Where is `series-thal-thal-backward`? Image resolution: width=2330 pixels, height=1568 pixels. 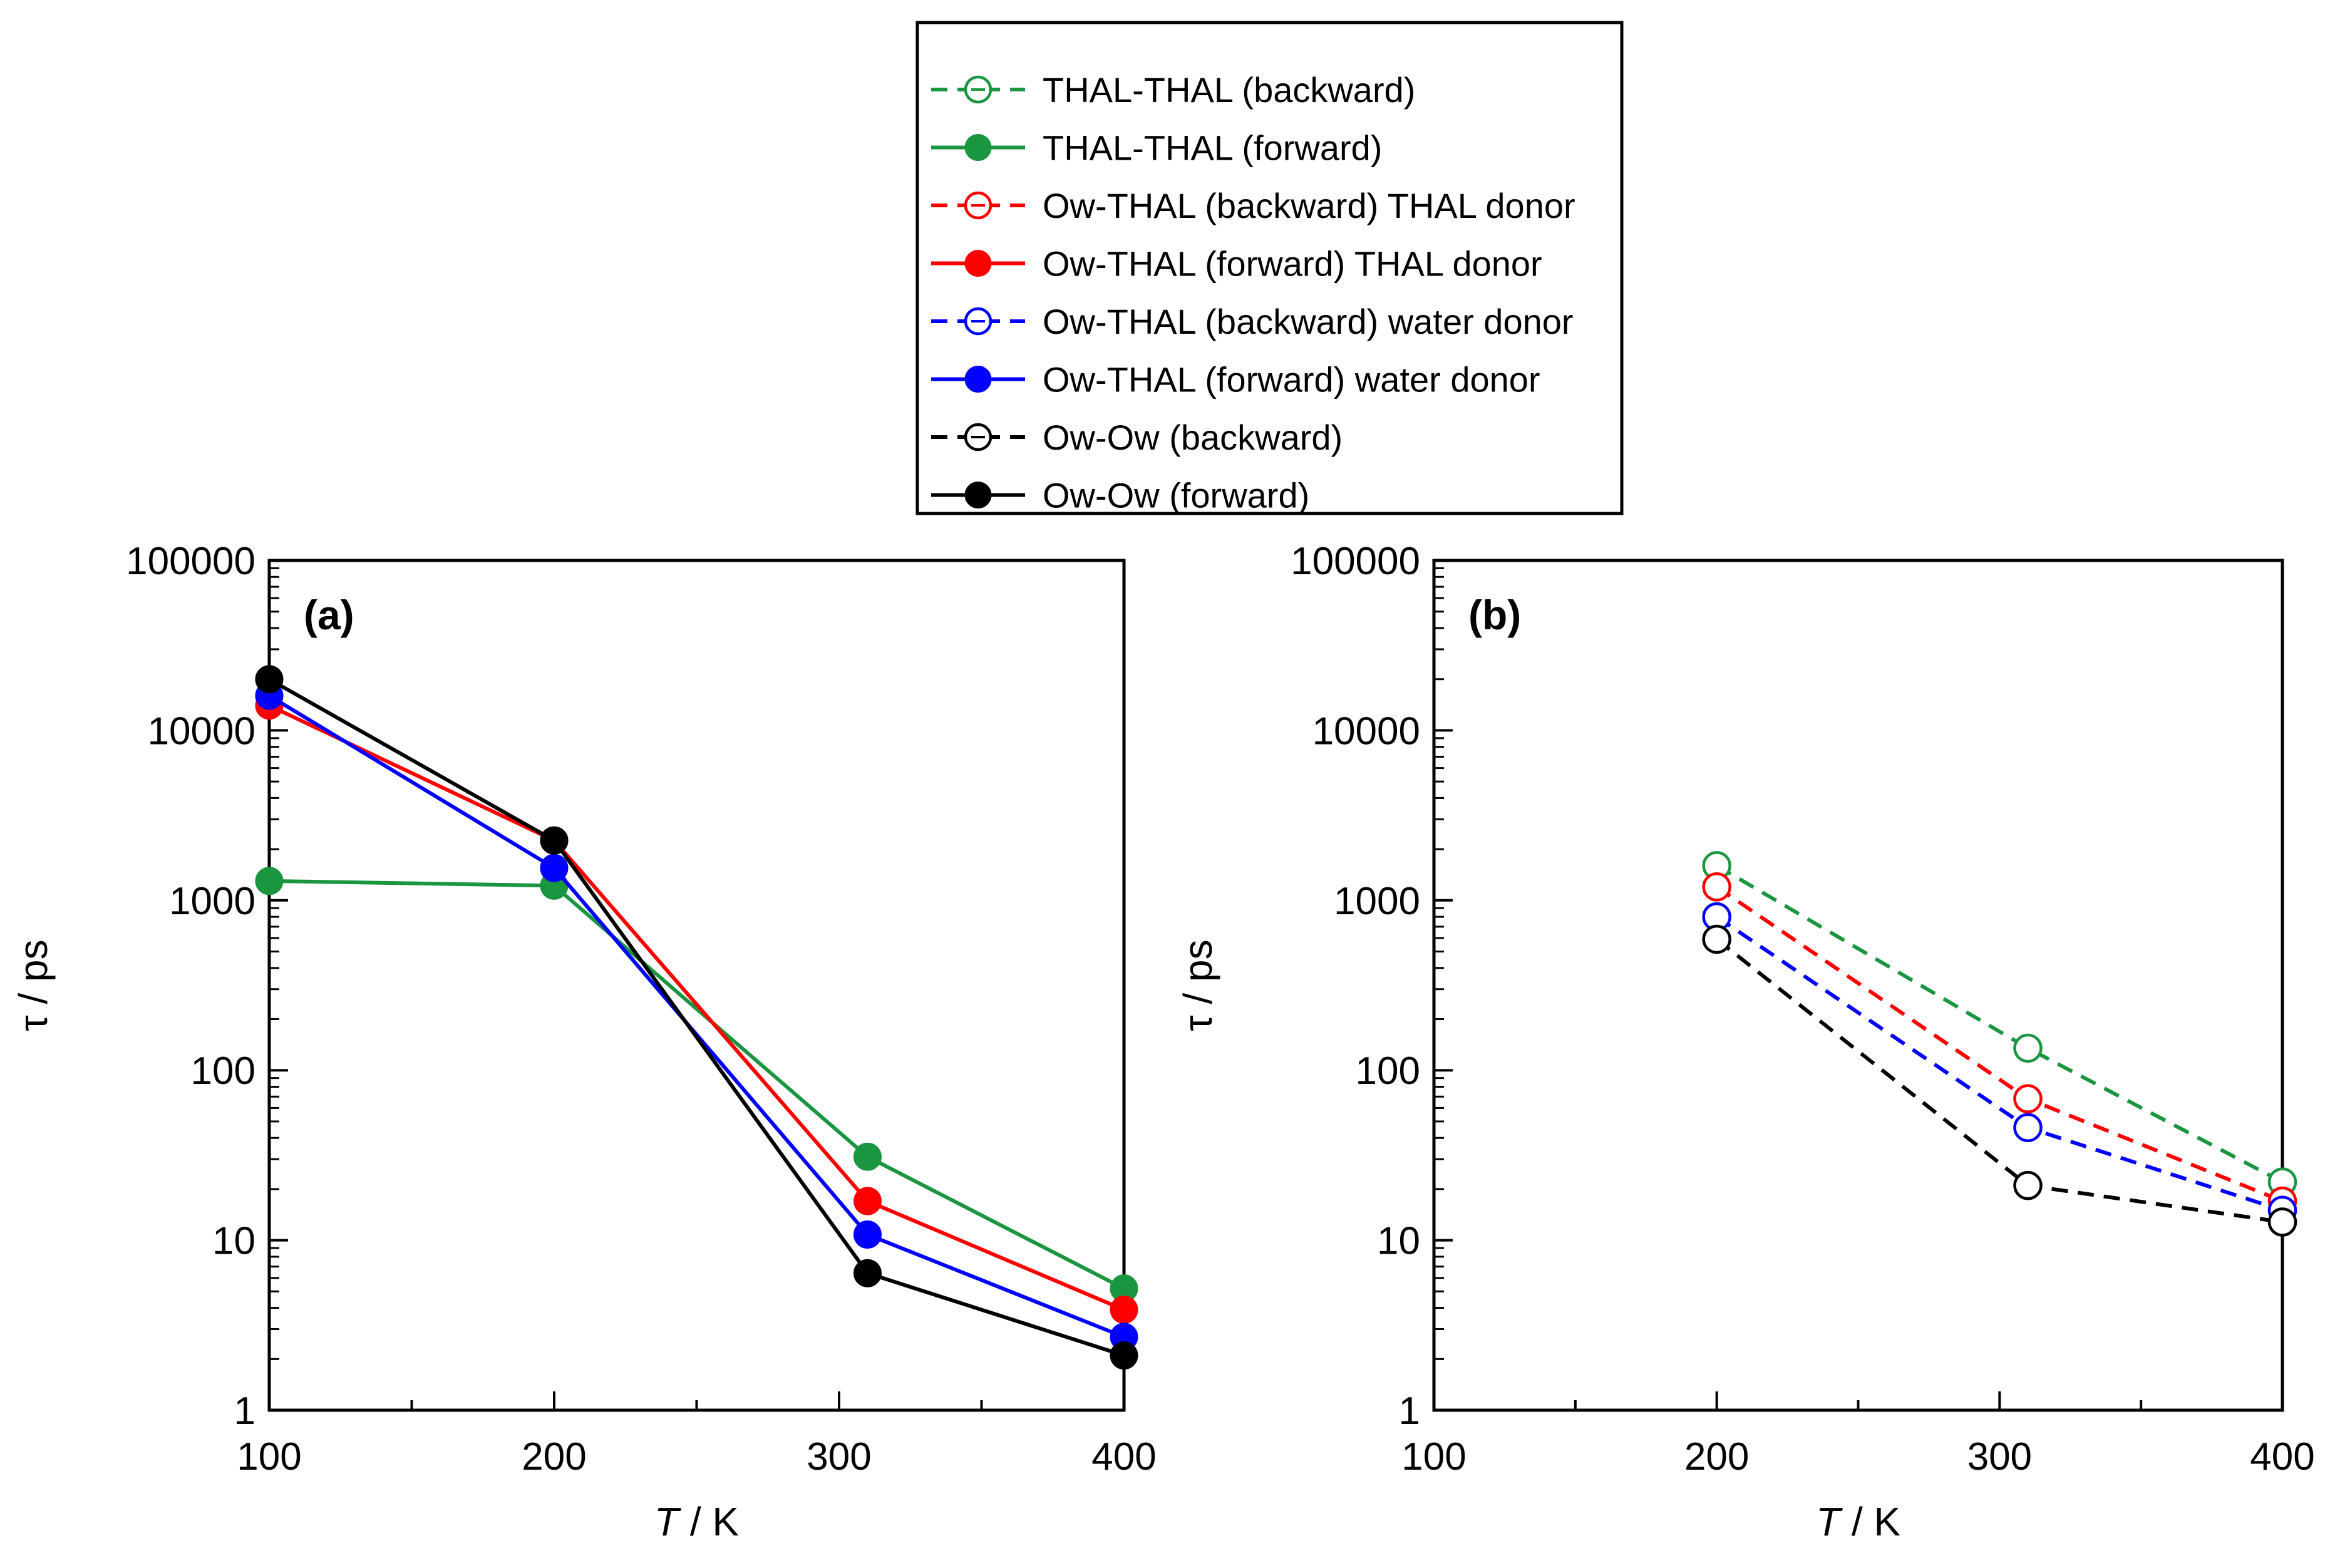 series-thal-thal-backward is located at coordinates (2000, 1024).